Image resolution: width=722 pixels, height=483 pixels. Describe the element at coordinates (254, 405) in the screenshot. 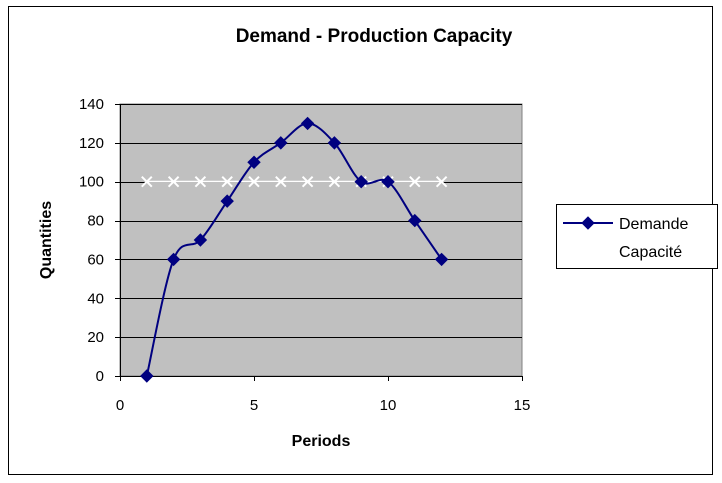

I see `x-tick-label: 5` at that location.